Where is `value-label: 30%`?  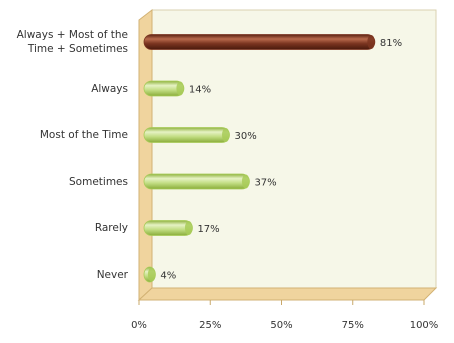 value-label: 30% is located at coordinates (246, 136).